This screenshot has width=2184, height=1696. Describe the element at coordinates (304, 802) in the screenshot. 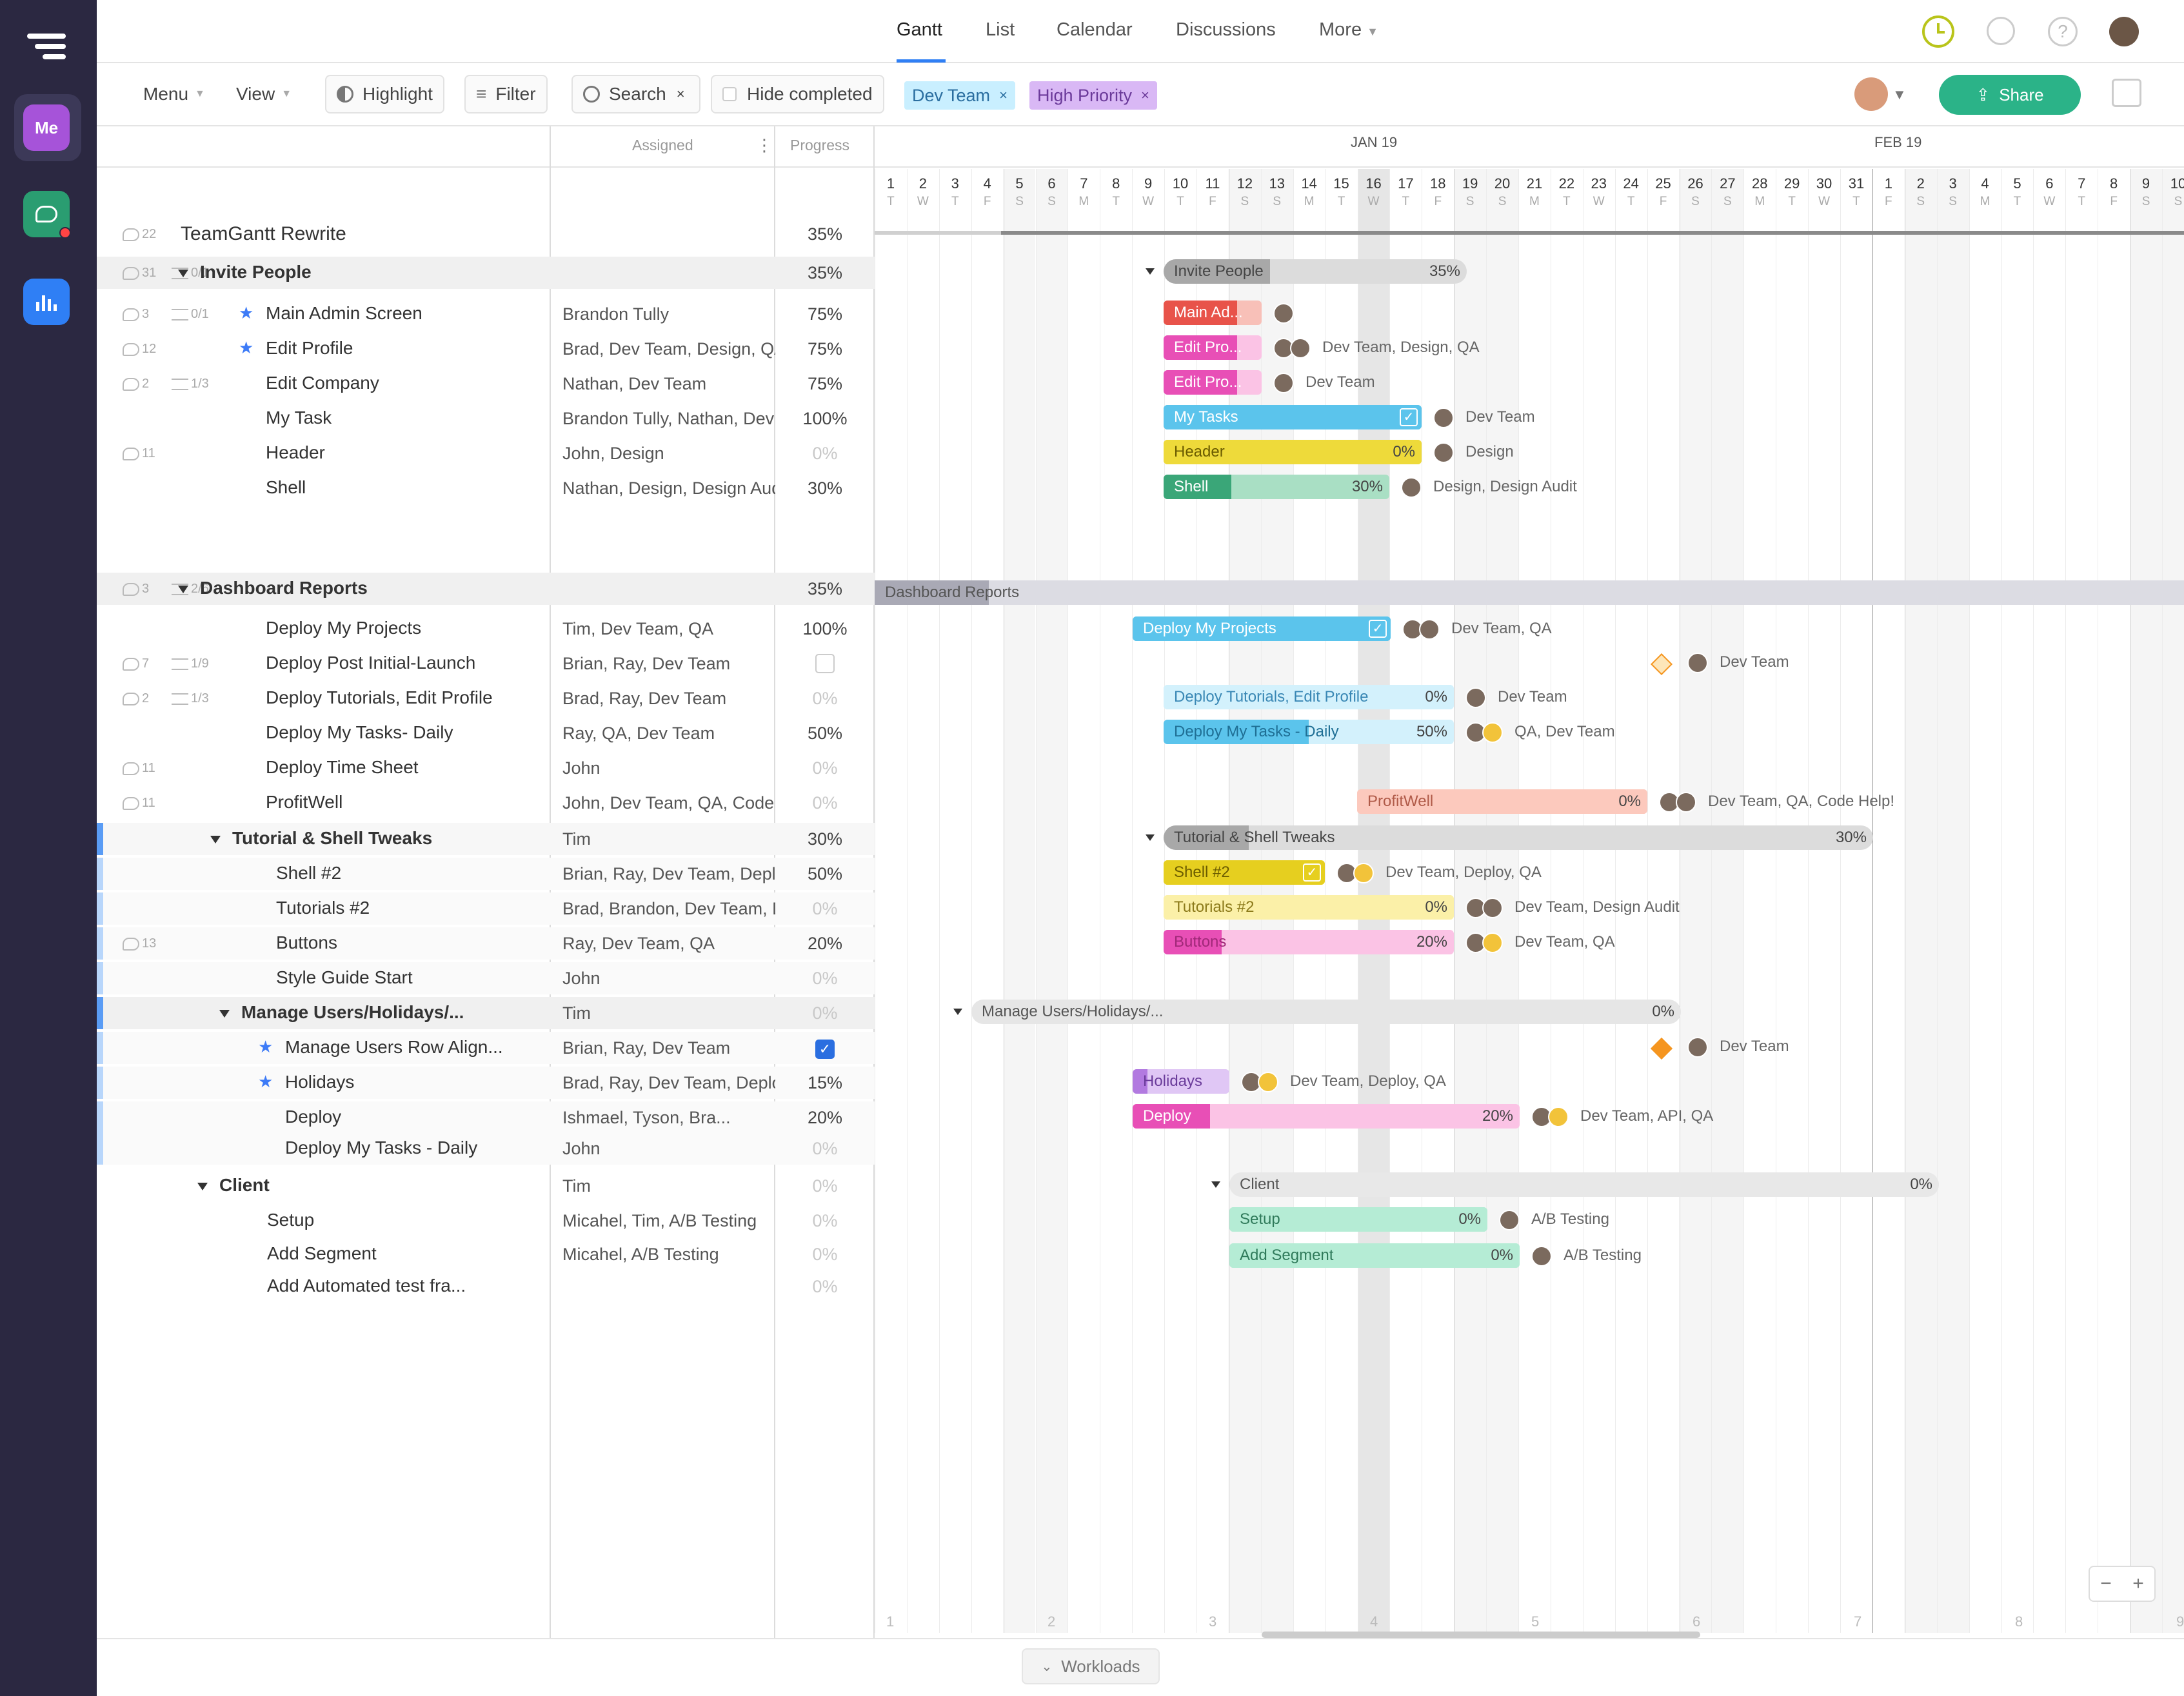

I see `task-name: ProfitWell` at that location.